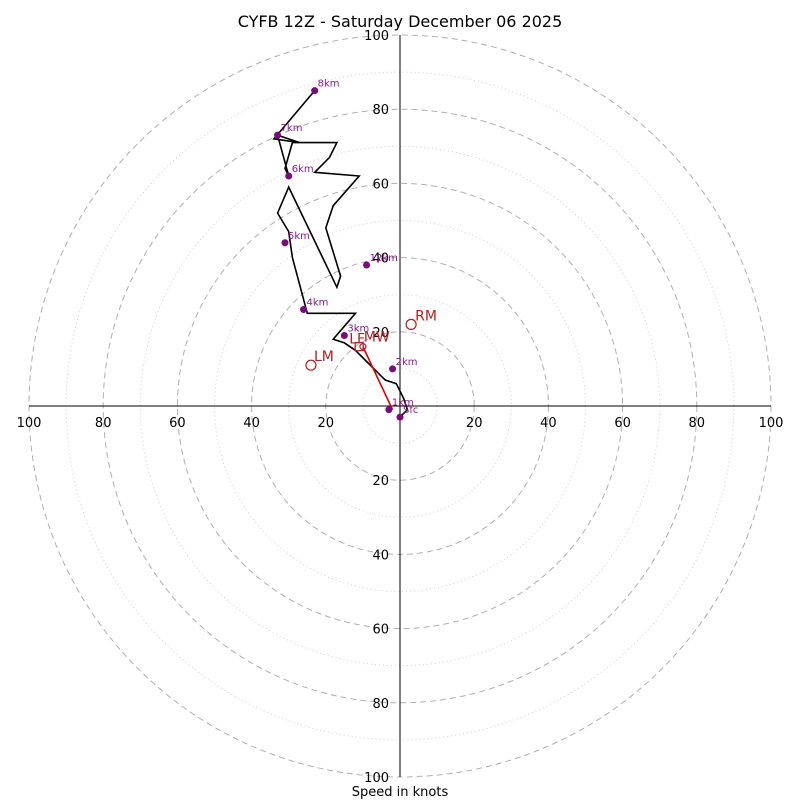 This screenshot has height=800, width=800. What do you see at coordinates (411, 324) in the screenshot?
I see `rm-marker` at bounding box center [411, 324].